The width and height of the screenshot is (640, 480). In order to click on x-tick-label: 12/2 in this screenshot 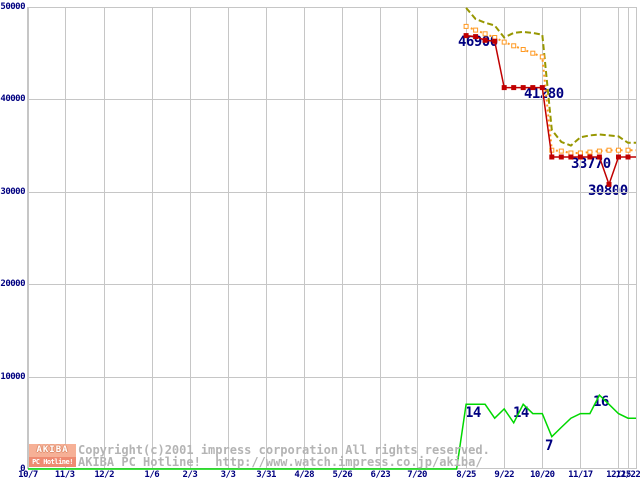, I will do `click(104, 475)`.